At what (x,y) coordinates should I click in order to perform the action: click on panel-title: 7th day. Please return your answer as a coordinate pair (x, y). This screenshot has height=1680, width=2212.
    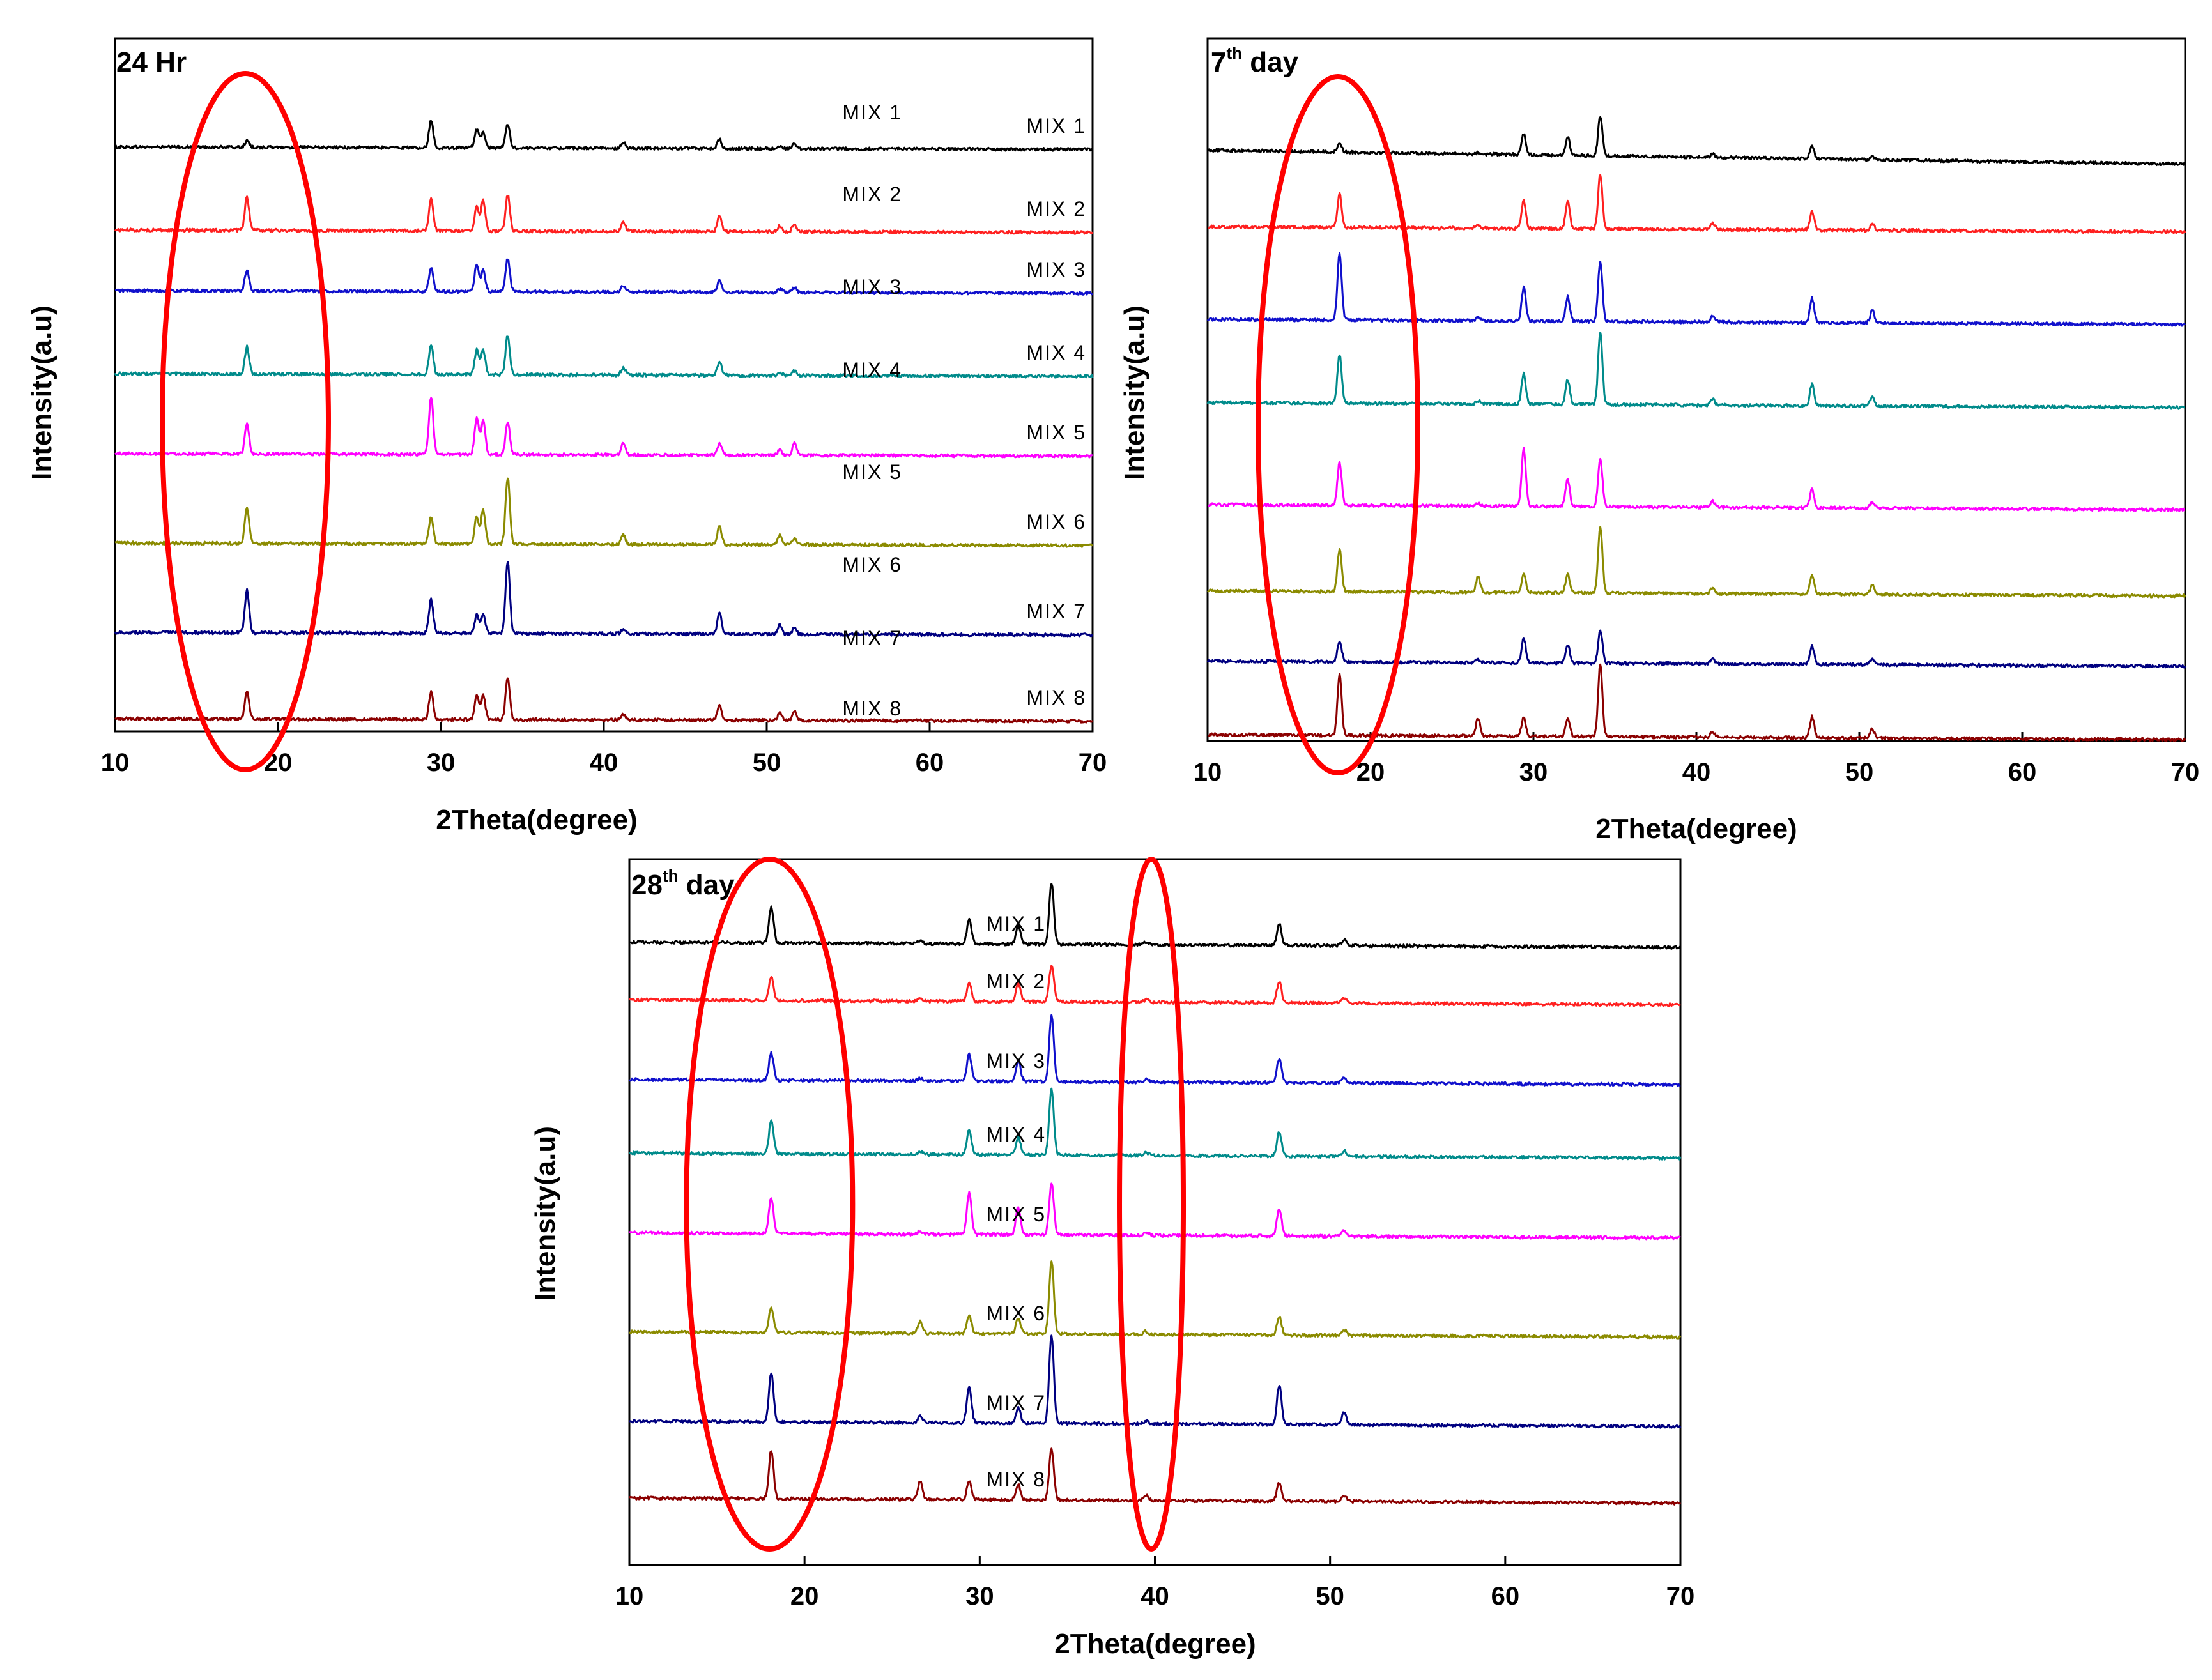
    Looking at the image, I should click on (1255, 60).